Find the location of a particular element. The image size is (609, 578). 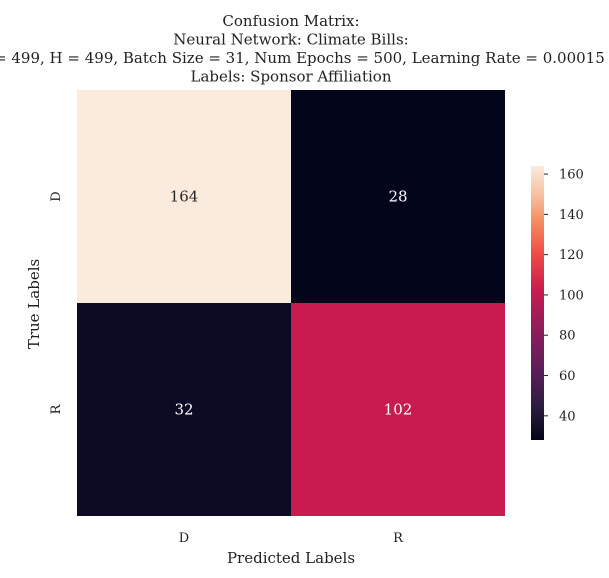

cell-value-label: 28 is located at coordinates (397, 197).